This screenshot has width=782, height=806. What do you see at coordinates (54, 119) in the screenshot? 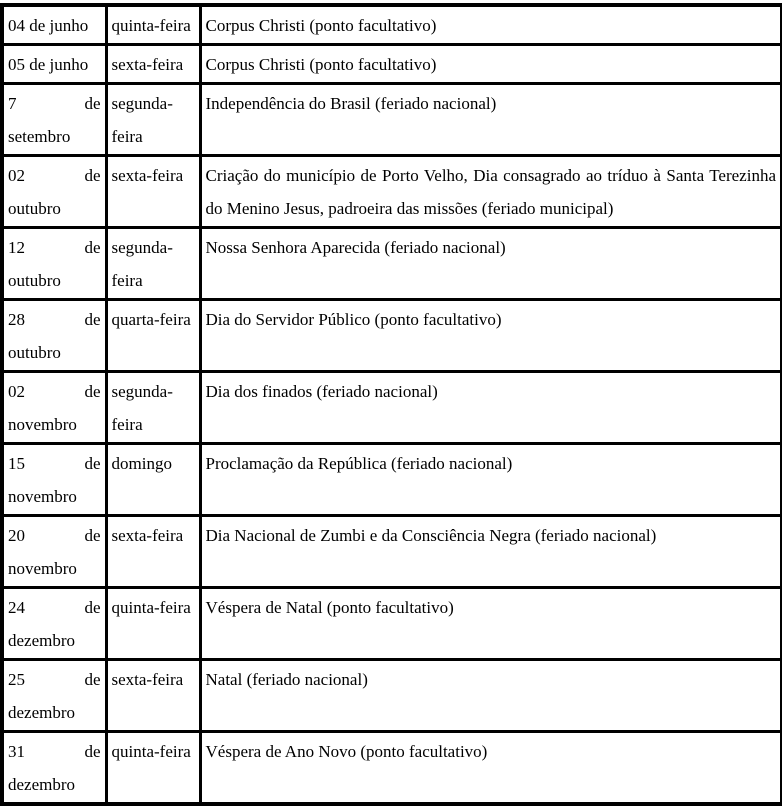
I see `holiday-date-cell: 7 de setembro` at bounding box center [54, 119].